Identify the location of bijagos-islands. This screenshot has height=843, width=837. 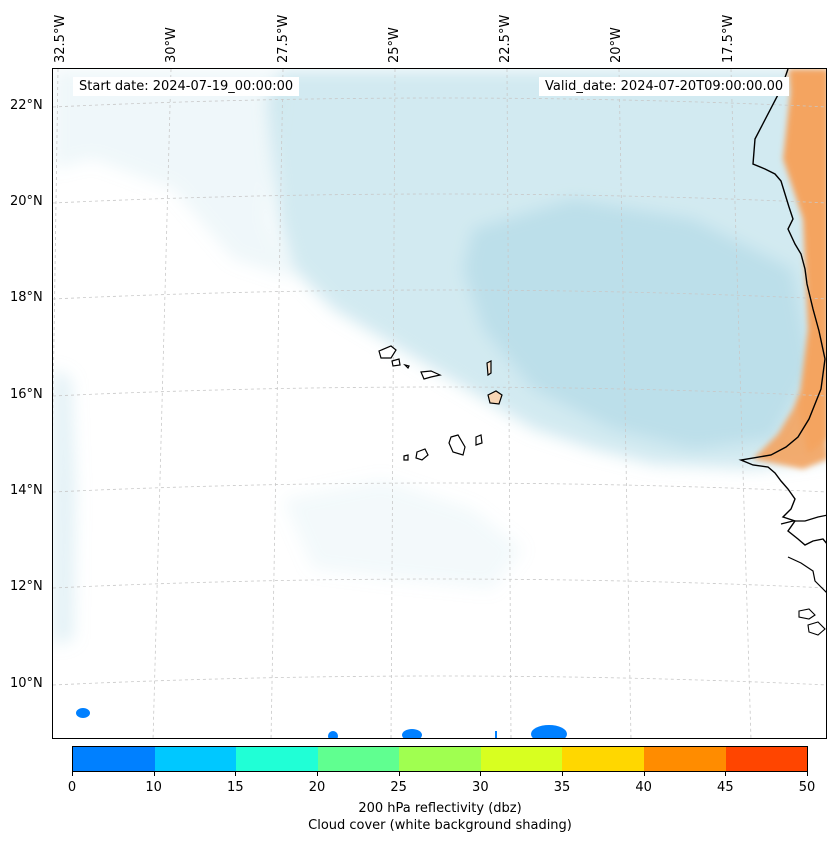
(812, 622).